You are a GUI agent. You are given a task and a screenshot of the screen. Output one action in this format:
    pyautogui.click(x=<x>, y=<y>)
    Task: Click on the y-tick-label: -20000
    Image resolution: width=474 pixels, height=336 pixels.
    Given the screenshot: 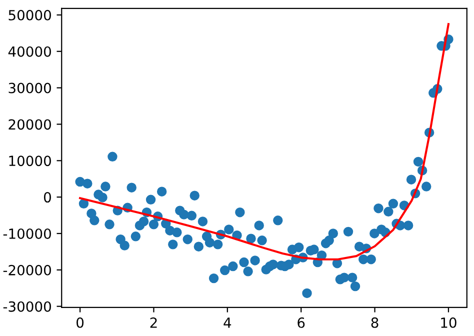 What is the action you would take?
    pyautogui.click(x=27, y=270)
    